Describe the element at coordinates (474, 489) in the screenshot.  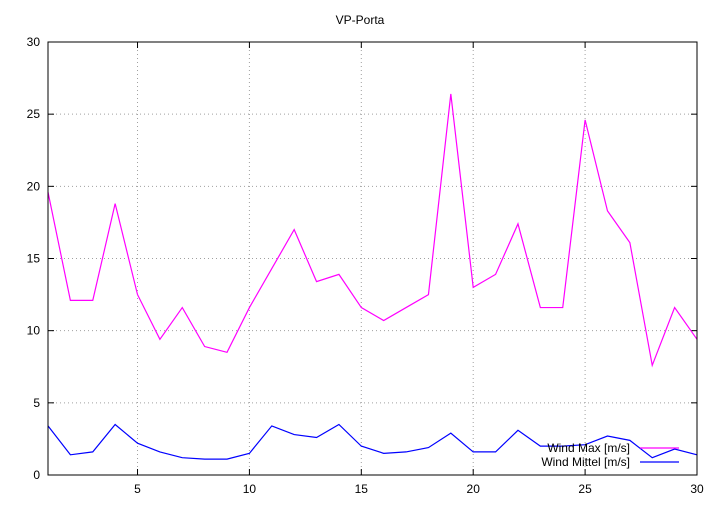
I see `x-tick-label: 20` at that location.